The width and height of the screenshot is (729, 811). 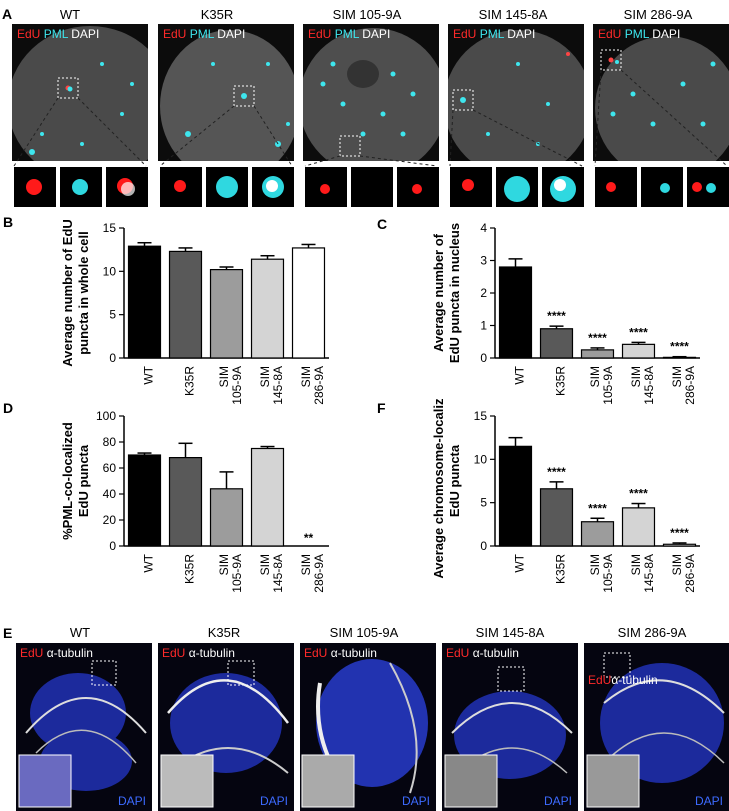 I want to click on y-tick-label: 5, so click(x=483, y=503).